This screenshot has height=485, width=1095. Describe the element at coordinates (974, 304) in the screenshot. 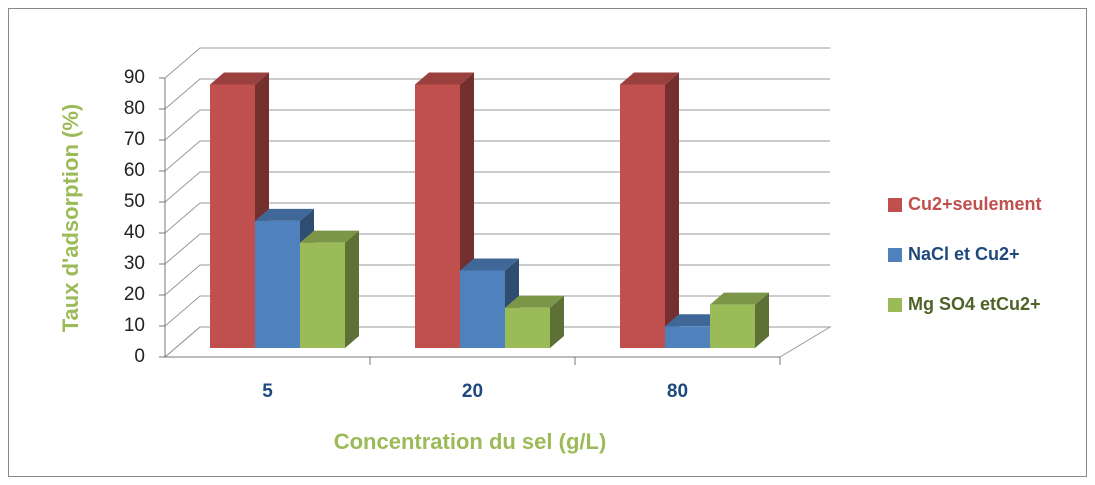

I see `legend-label: Mg SO4 etCu2+` at that location.